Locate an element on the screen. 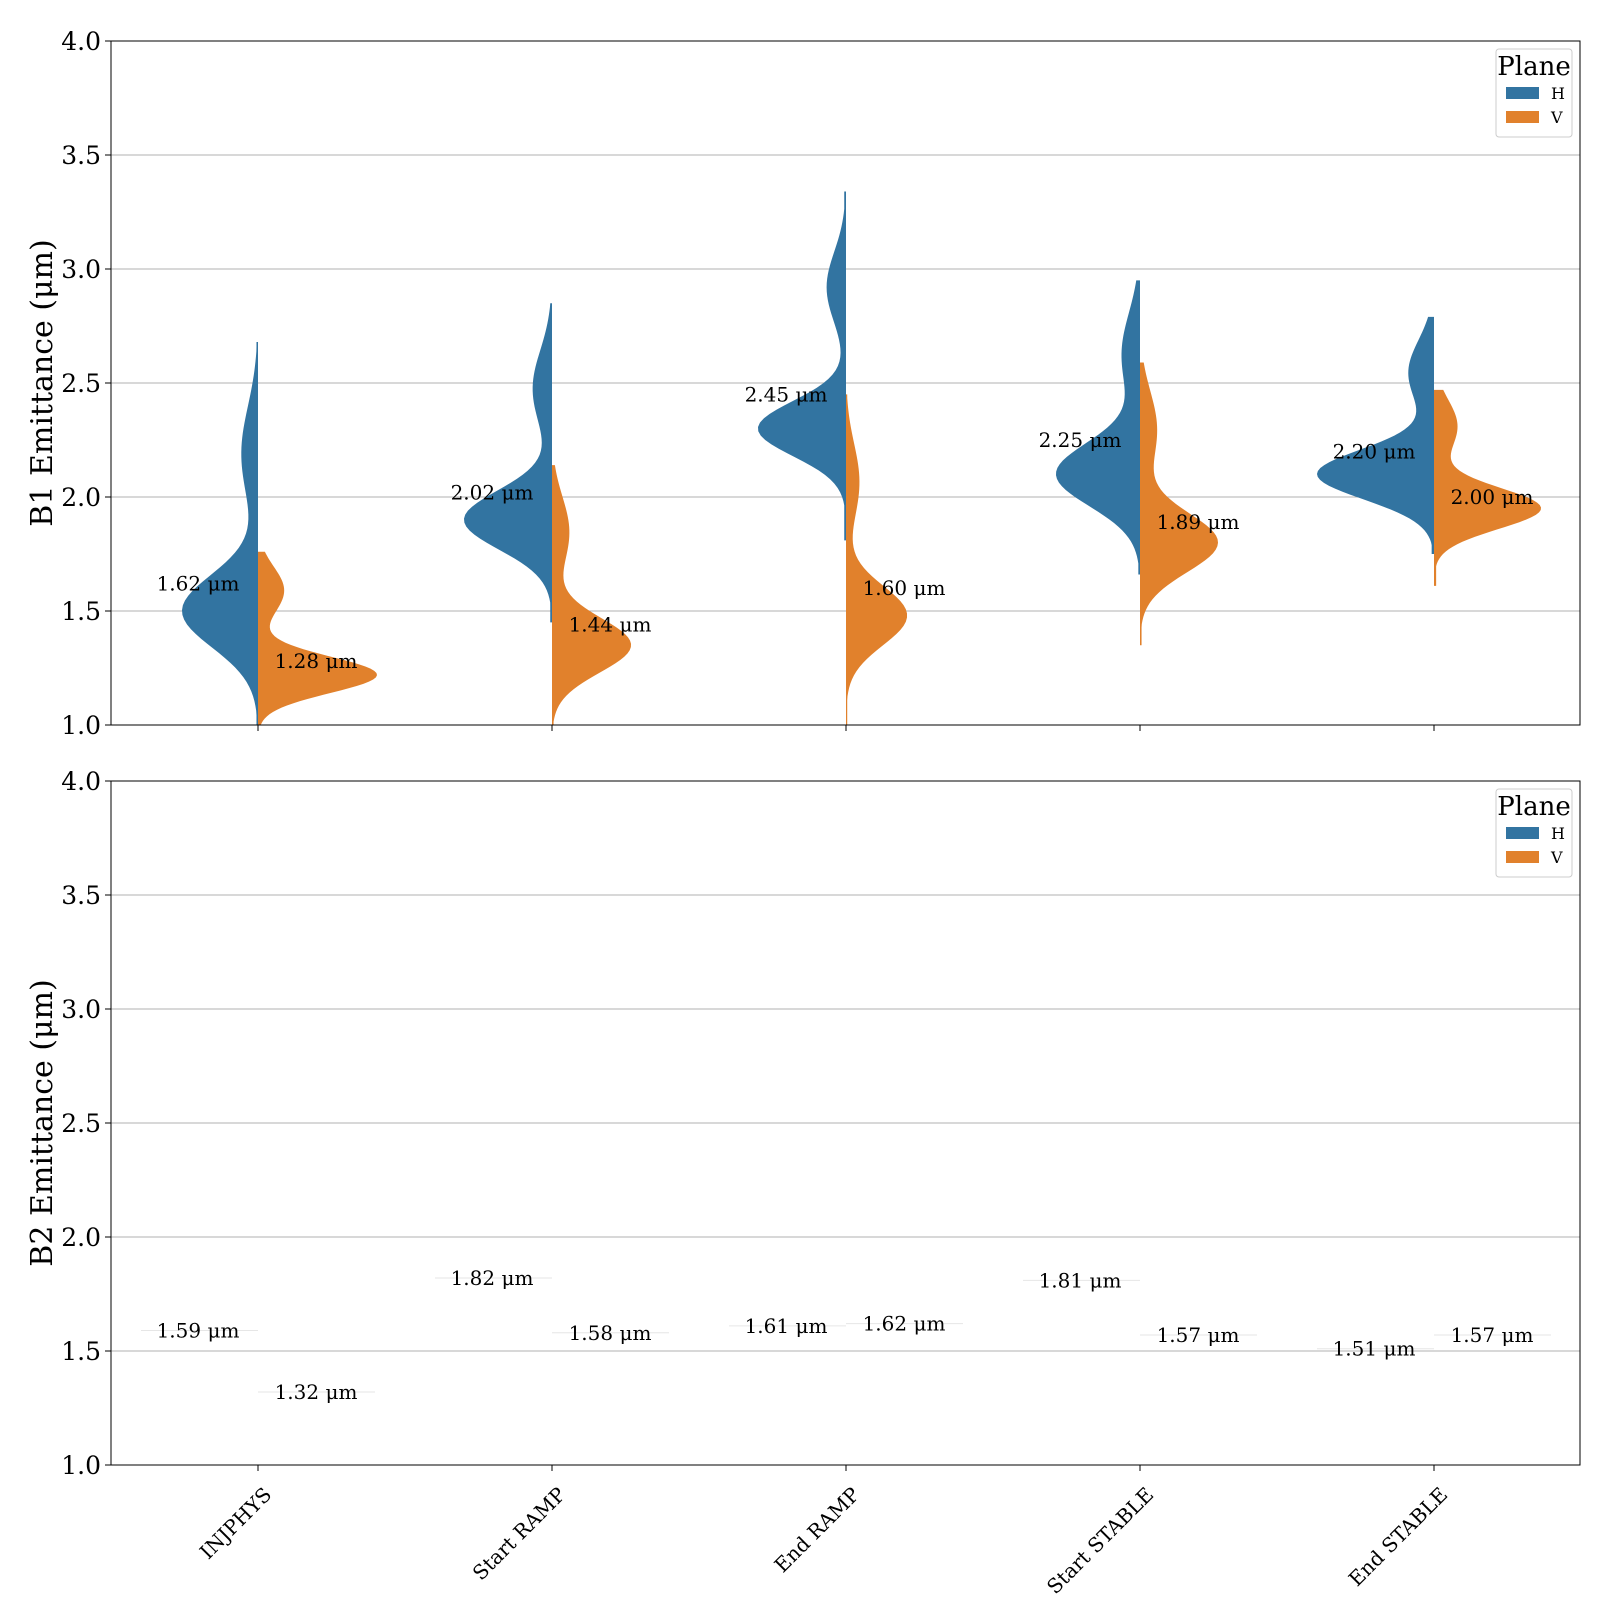  median-label-H-0: 1.62 μm is located at coordinates (198, 584).